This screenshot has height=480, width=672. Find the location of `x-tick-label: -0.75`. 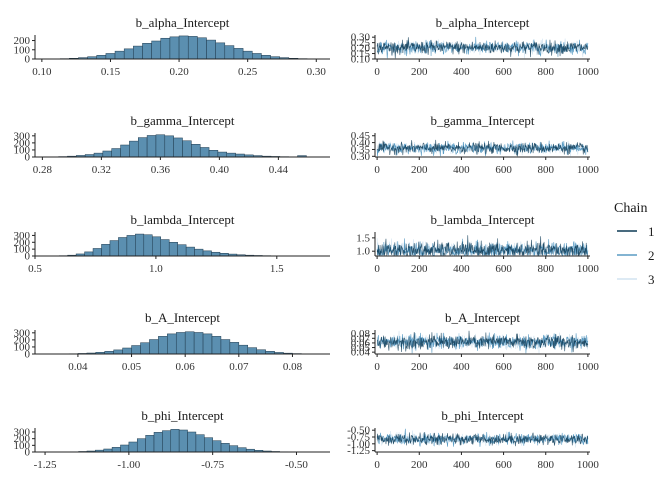

x-tick-label: -0.75 is located at coordinates (212, 465).